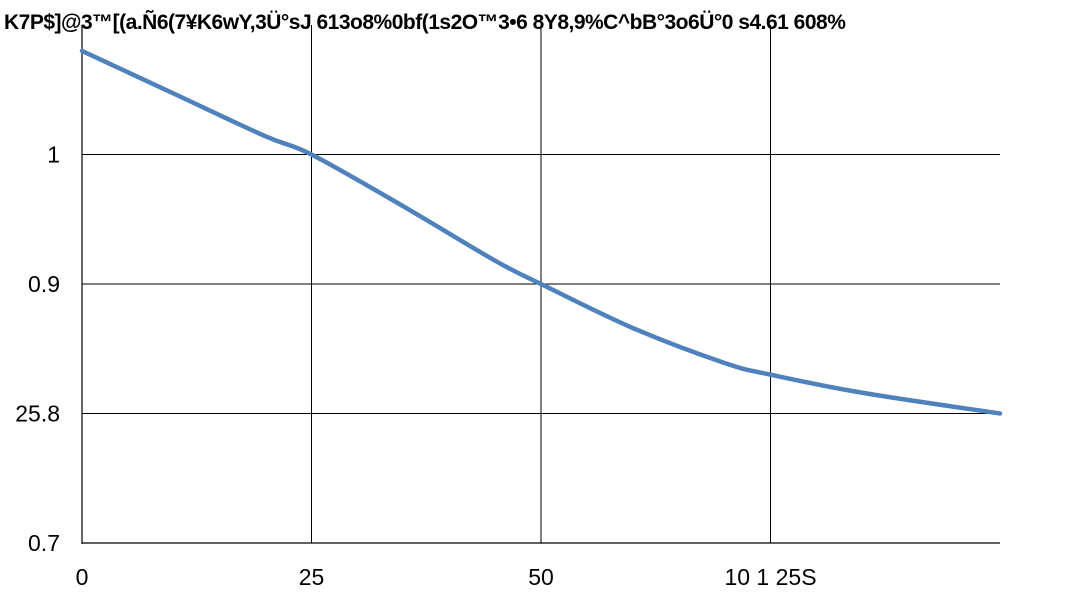  Describe the element at coordinates (312, 577) in the screenshot. I see `x-tick-label: 25` at that location.